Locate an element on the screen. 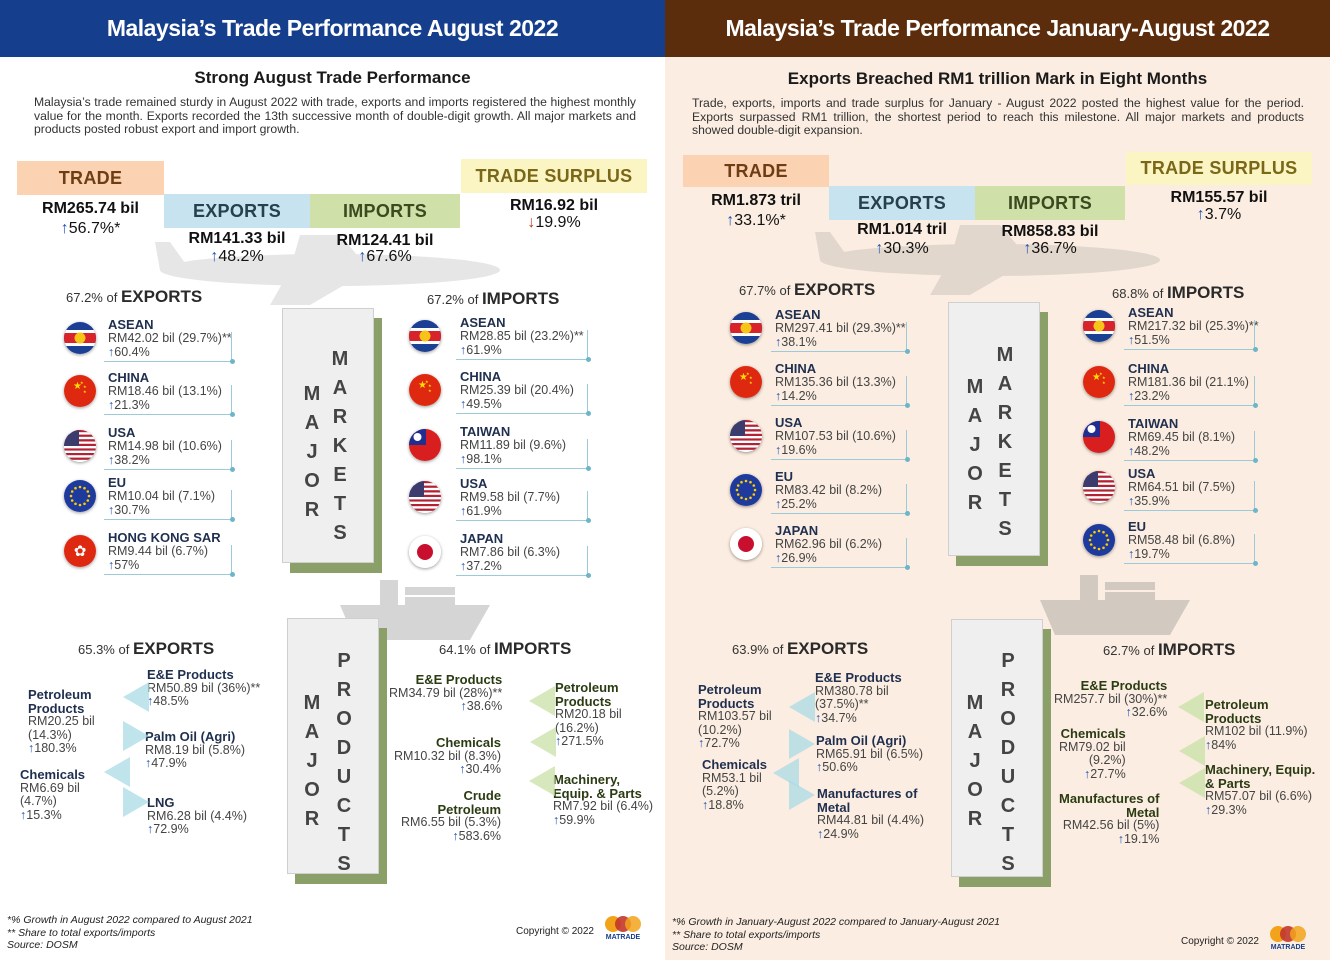 This screenshot has height=960, width=1330. market-item: ASEAN RM42.02 bil (29.7%)** ↑60.4% is located at coordinates (170, 338).